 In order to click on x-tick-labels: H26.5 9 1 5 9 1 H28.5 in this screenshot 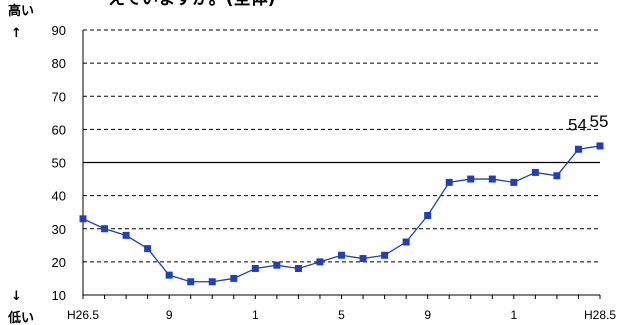, I will do `click(341, 315)`.